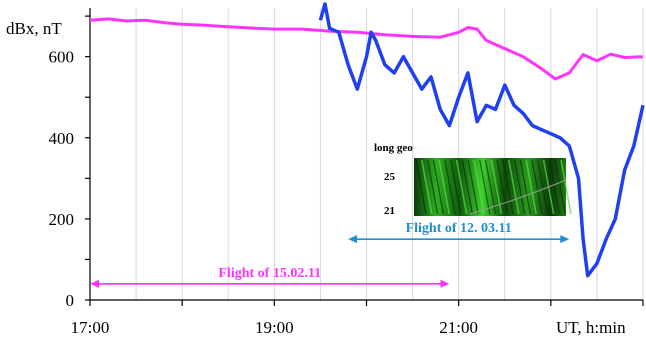 The image size is (646, 343). What do you see at coordinates (62, 219) in the screenshot?
I see `y-tick-label: 200` at bounding box center [62, 219].